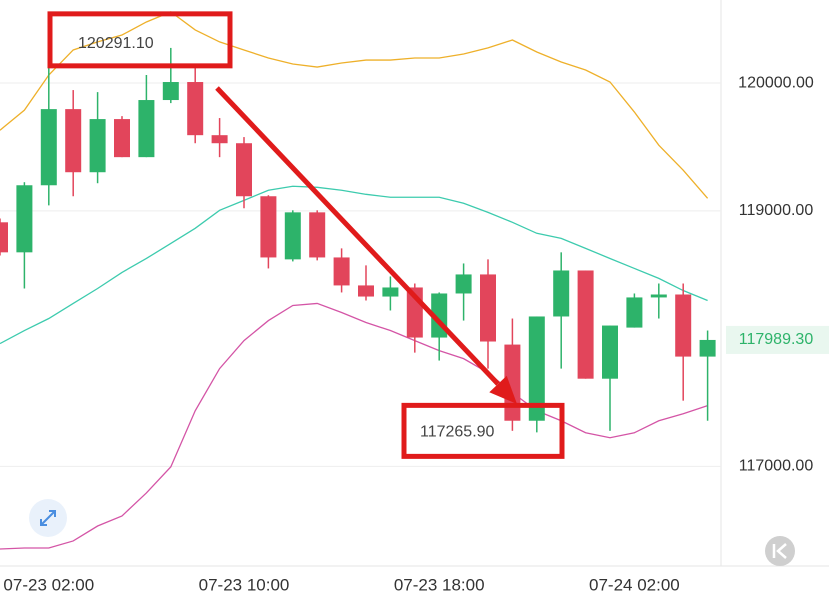  I want to click on expand-button, so click(48, 518).